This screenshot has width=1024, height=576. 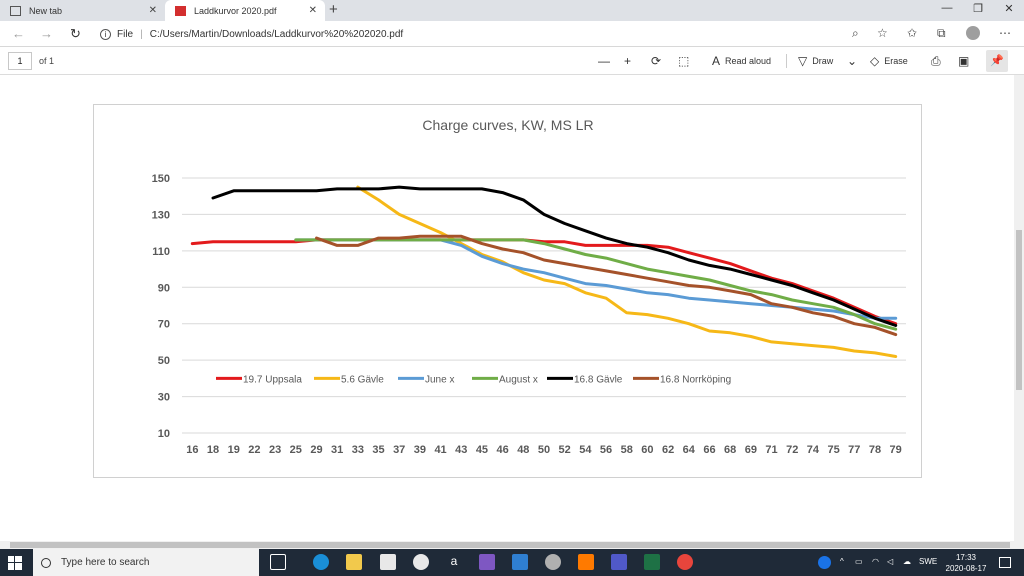 I want to click on zoom-icon: ⌕, so click(x=855, y=33).